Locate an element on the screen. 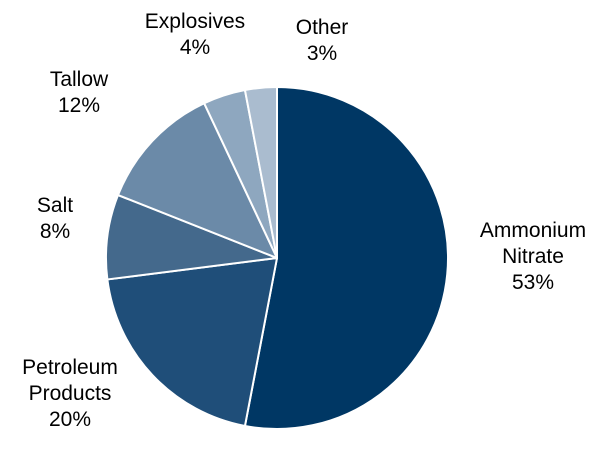 The width and height of the screenshot is (603, 462). pie-value-label: 53% is located at coordinates (533, 282).